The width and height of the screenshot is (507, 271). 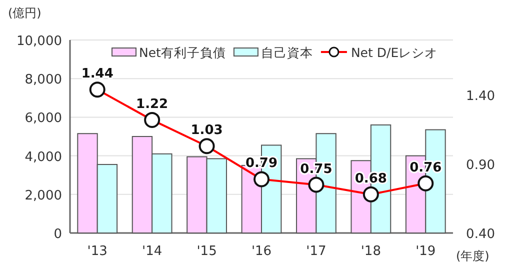 I want to click on legend-label: 自己資本, so click(x=286, y=52).